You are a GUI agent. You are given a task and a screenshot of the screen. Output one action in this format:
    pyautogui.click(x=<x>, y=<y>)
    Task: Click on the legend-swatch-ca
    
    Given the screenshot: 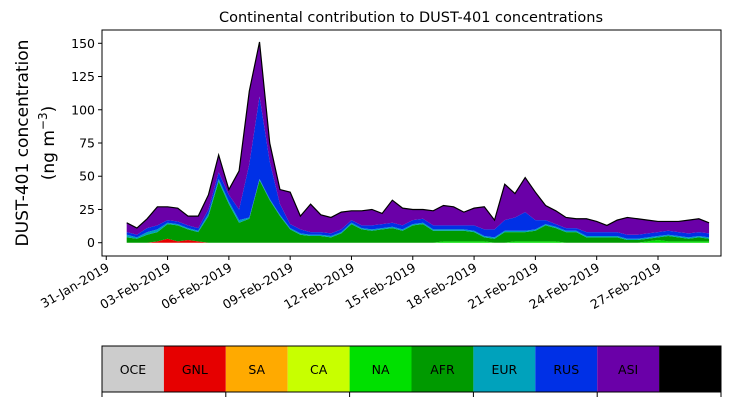 What is the action you would take?
    pyautogui.click(x=318, y=369)
    